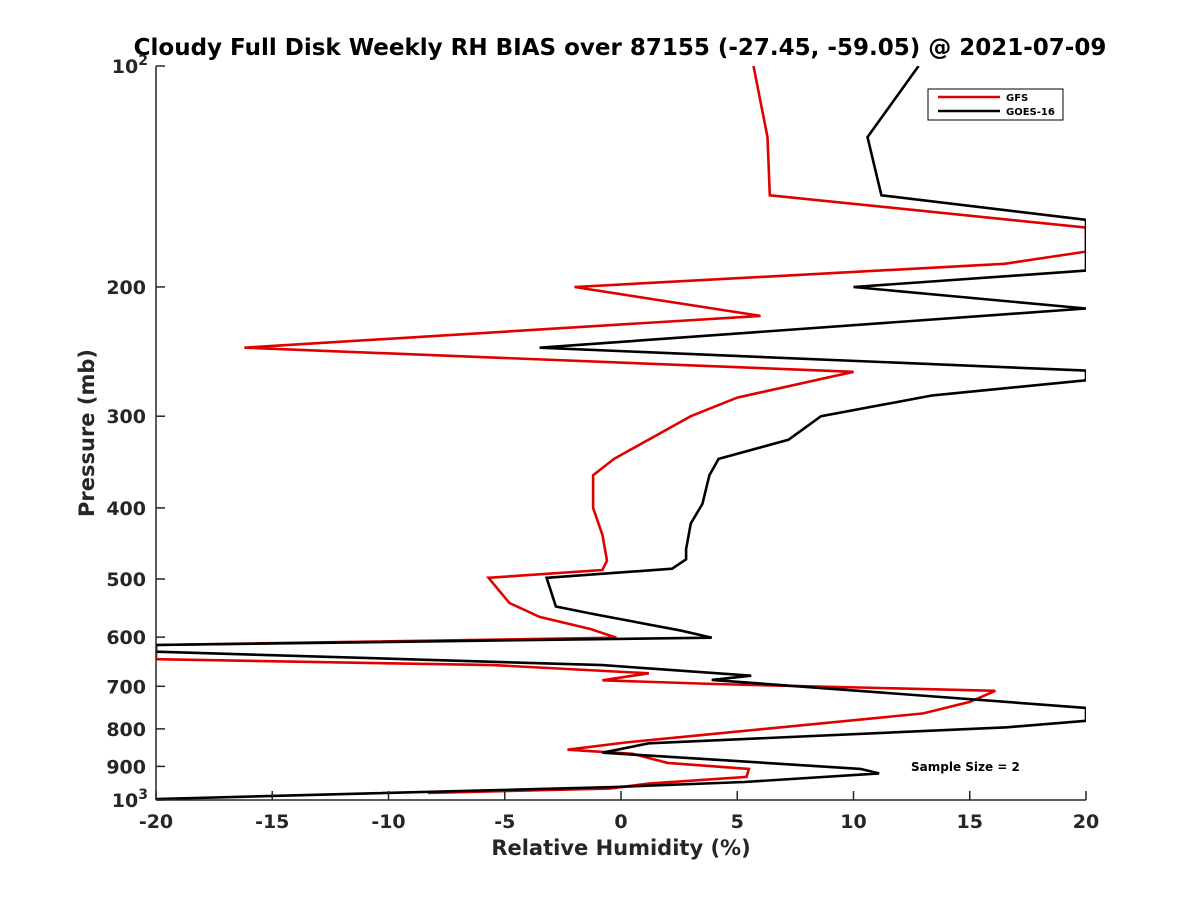 Image resolution: width=1200 pixels, height=900 pixels. I want to click on legend: GFS GOES-16, so click(995, 104).